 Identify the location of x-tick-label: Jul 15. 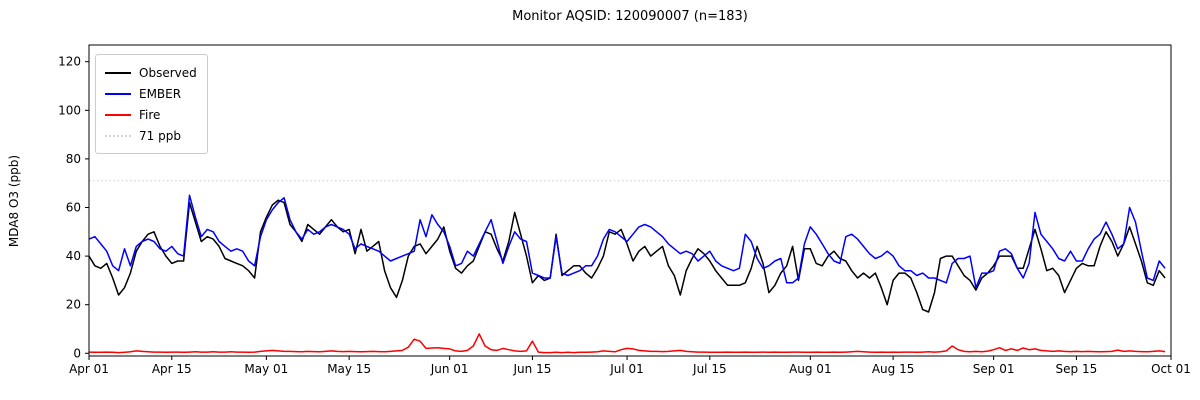
(709, 369).